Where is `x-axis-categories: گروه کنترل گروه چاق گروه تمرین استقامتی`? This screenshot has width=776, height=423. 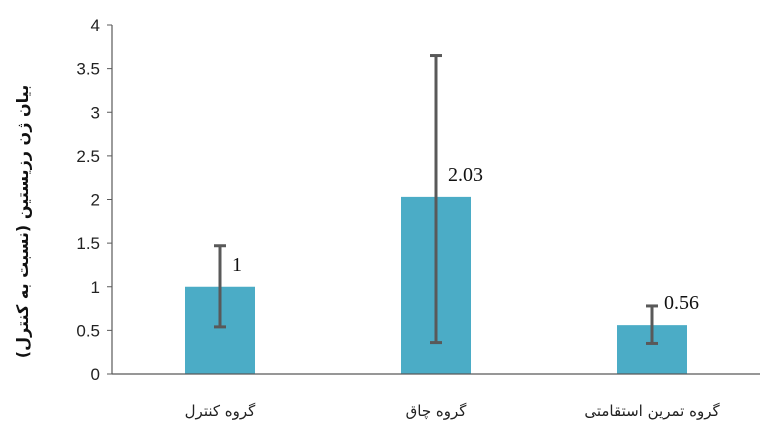
x-axis-categories: گروه کنترل گروه چاق گروه تمرین استقامتی is located at coordinates (453, 411).